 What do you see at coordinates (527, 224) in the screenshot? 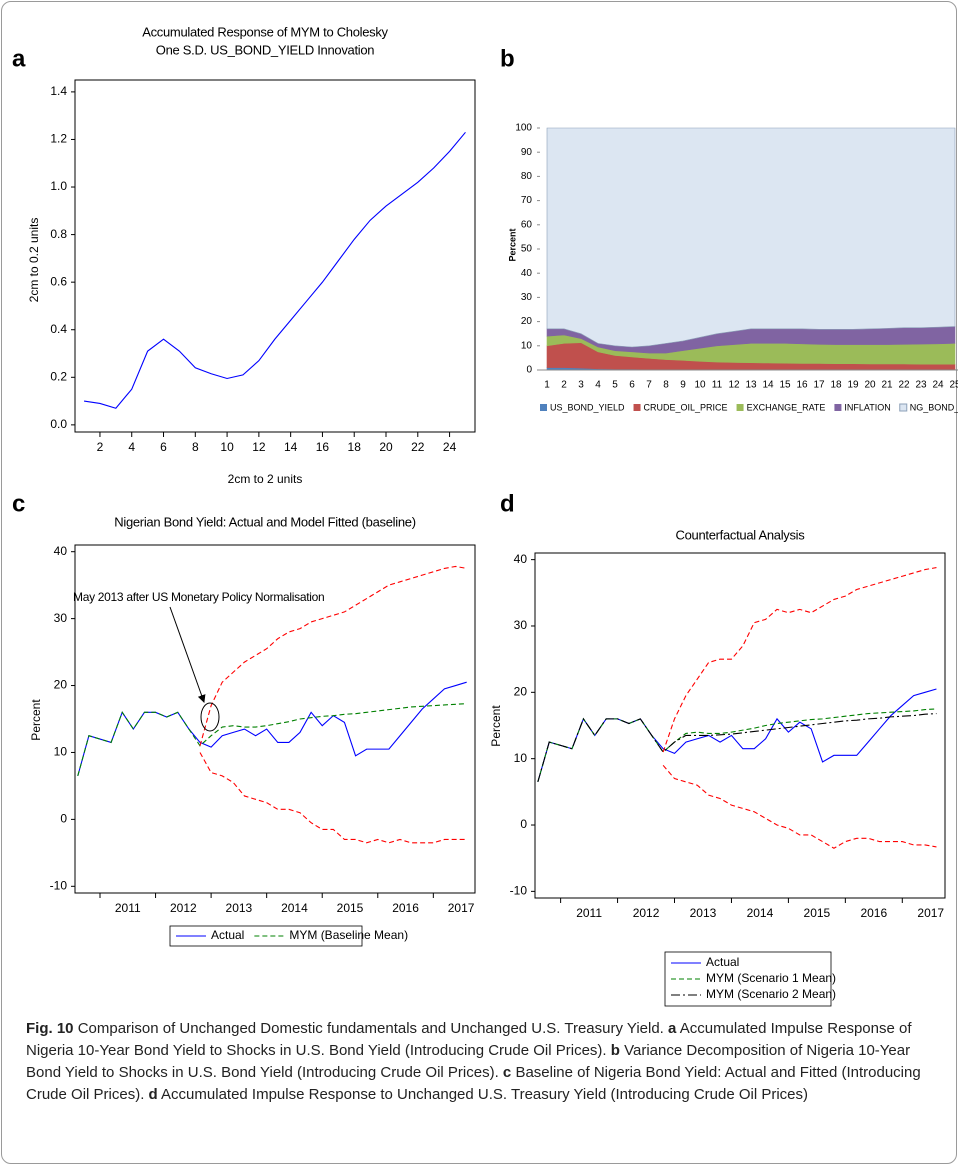
I see `y-tick-label: 60` at bounding box center [527, 224].